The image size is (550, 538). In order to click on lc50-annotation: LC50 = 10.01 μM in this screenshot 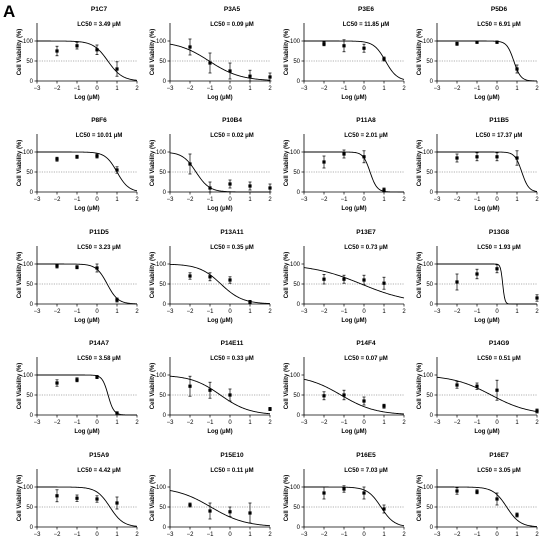, I will do `click(99, 136)`.